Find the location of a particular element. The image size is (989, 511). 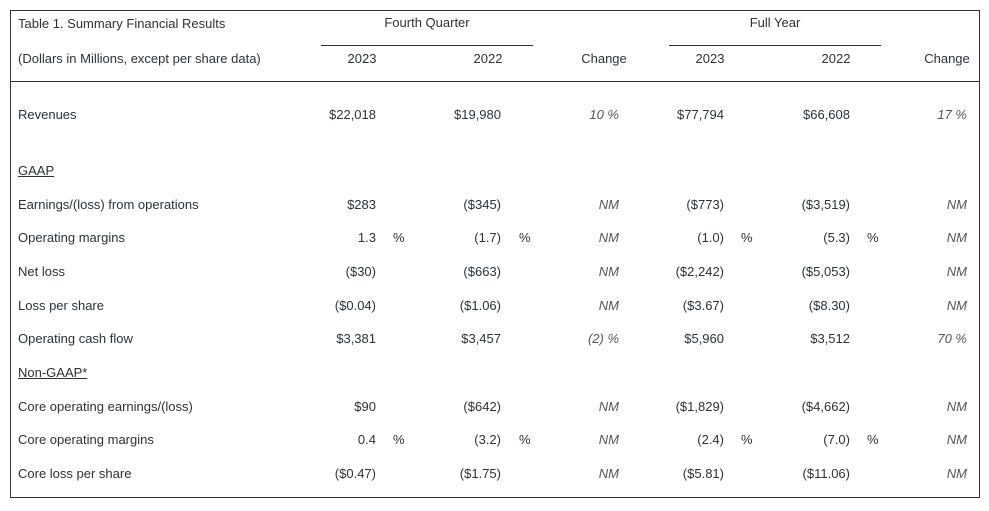

cell-value: $77,794 is located at coordinates (700, 114).